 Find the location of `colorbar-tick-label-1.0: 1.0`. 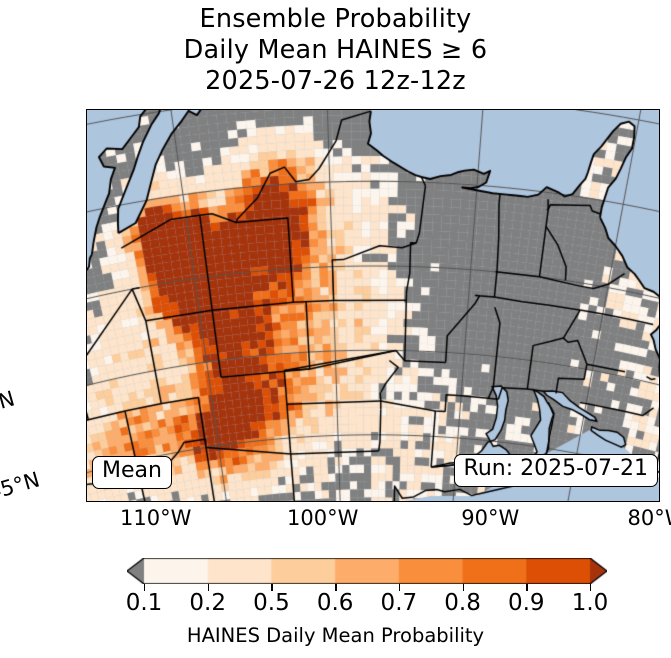

colorbar-tick-label-1.0: 1.0 is located at coordinates (590, 603).